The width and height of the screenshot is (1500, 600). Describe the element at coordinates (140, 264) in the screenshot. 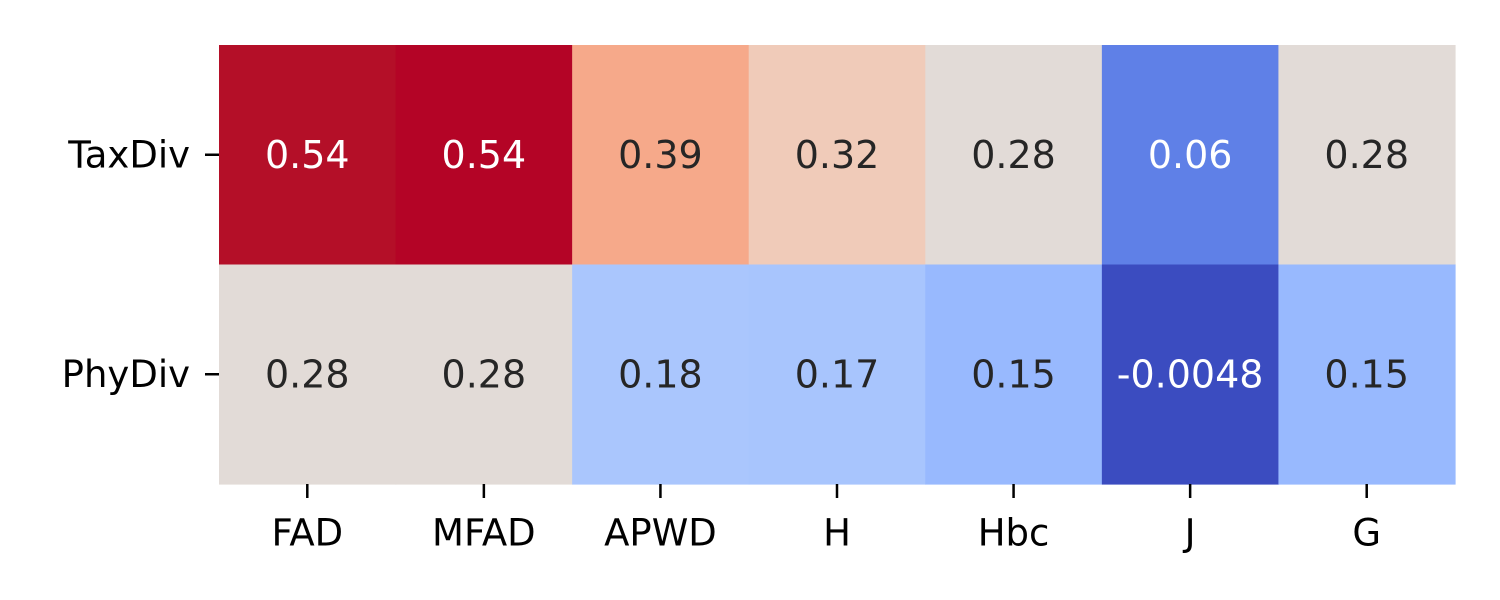

I see `y-axis: TaxDiv PhyDiv` at that location.